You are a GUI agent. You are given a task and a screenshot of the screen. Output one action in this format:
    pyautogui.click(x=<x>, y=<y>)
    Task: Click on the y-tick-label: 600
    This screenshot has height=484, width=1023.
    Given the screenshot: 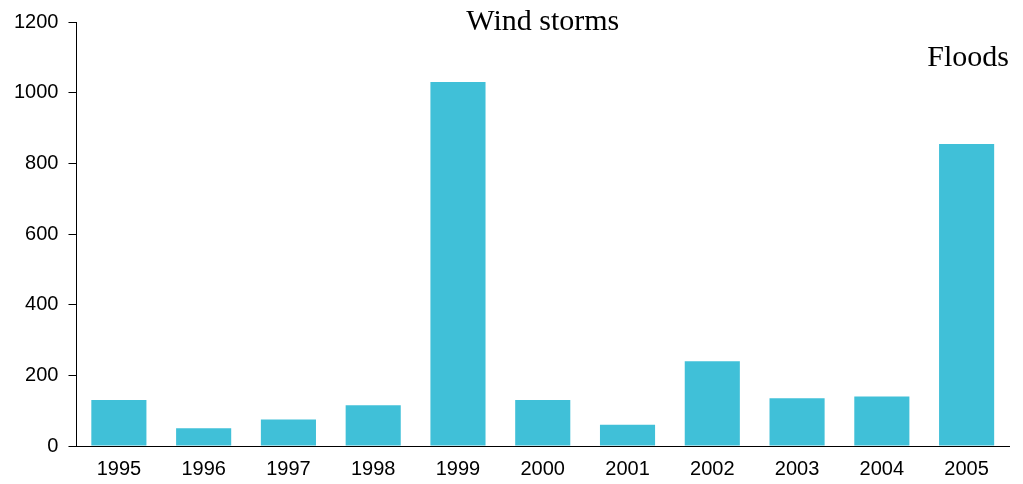 What is the action you would take?
    pyautogui.click(x=42, y=232)
    